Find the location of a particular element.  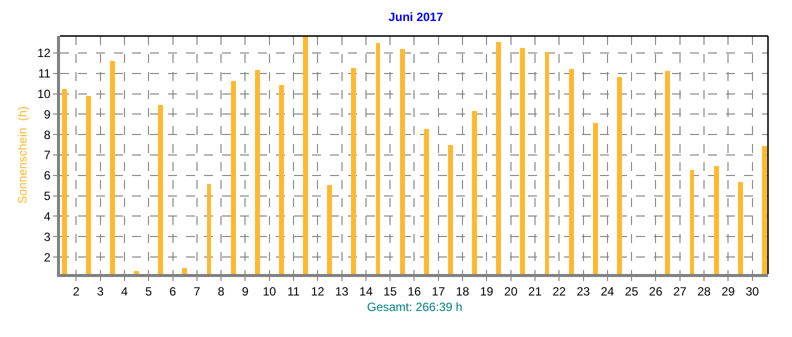

x-tick-label: 4 is located at coordinates (124, 291).